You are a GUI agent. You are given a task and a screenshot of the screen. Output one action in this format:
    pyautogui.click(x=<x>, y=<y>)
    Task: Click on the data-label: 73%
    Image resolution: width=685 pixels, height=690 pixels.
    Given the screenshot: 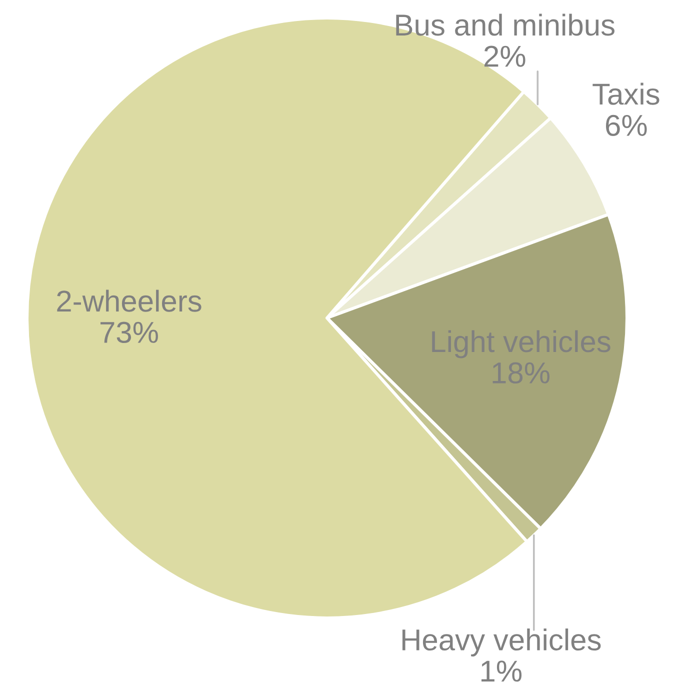 What is the action you would take?
    pyautogui.click(x=129, y=333)
    